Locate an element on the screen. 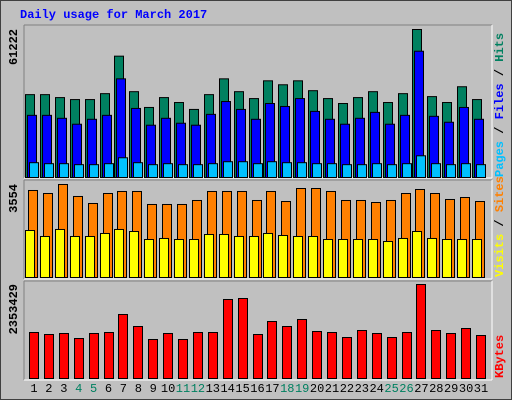  x-tick-label: 1 is located at coordinates (33, 389).